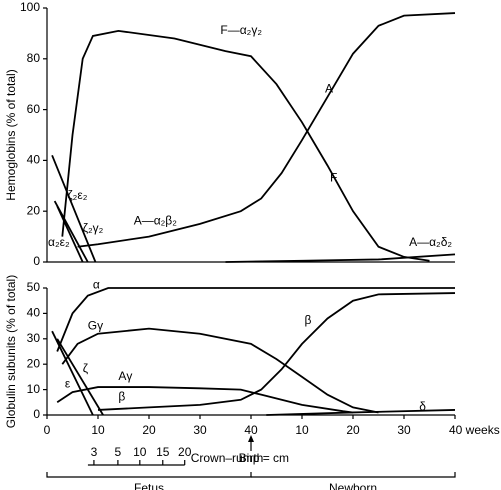 The height and width of the screenshot is (490, 501). Describe the element at coordinates (34, 338) in the screenshot. I see `y-tick-label: 30` at that location.